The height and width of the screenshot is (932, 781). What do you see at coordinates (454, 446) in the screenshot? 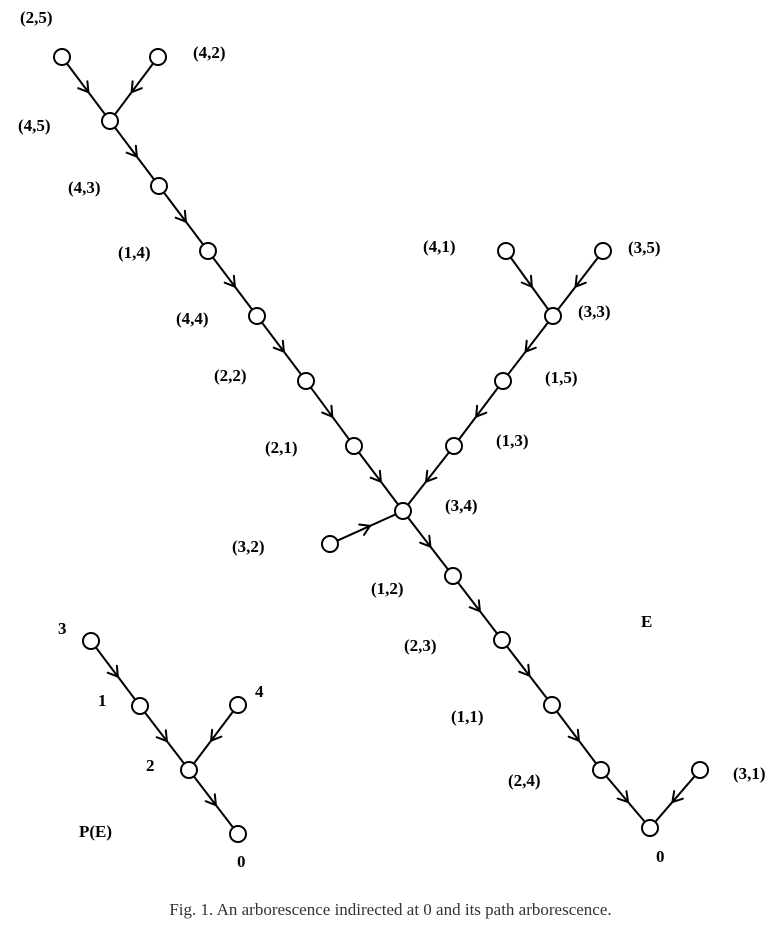
I see `e-node-n13` at bounding box center [454, 446].